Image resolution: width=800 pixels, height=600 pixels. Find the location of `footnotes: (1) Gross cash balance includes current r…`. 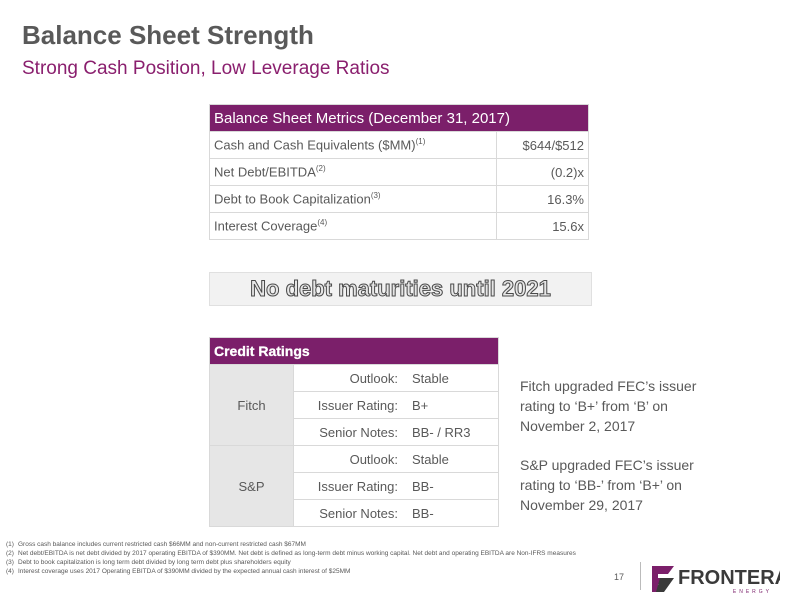

footnotes: (1) Gross cash balance includes current r… is located at coordinates (306, 558).